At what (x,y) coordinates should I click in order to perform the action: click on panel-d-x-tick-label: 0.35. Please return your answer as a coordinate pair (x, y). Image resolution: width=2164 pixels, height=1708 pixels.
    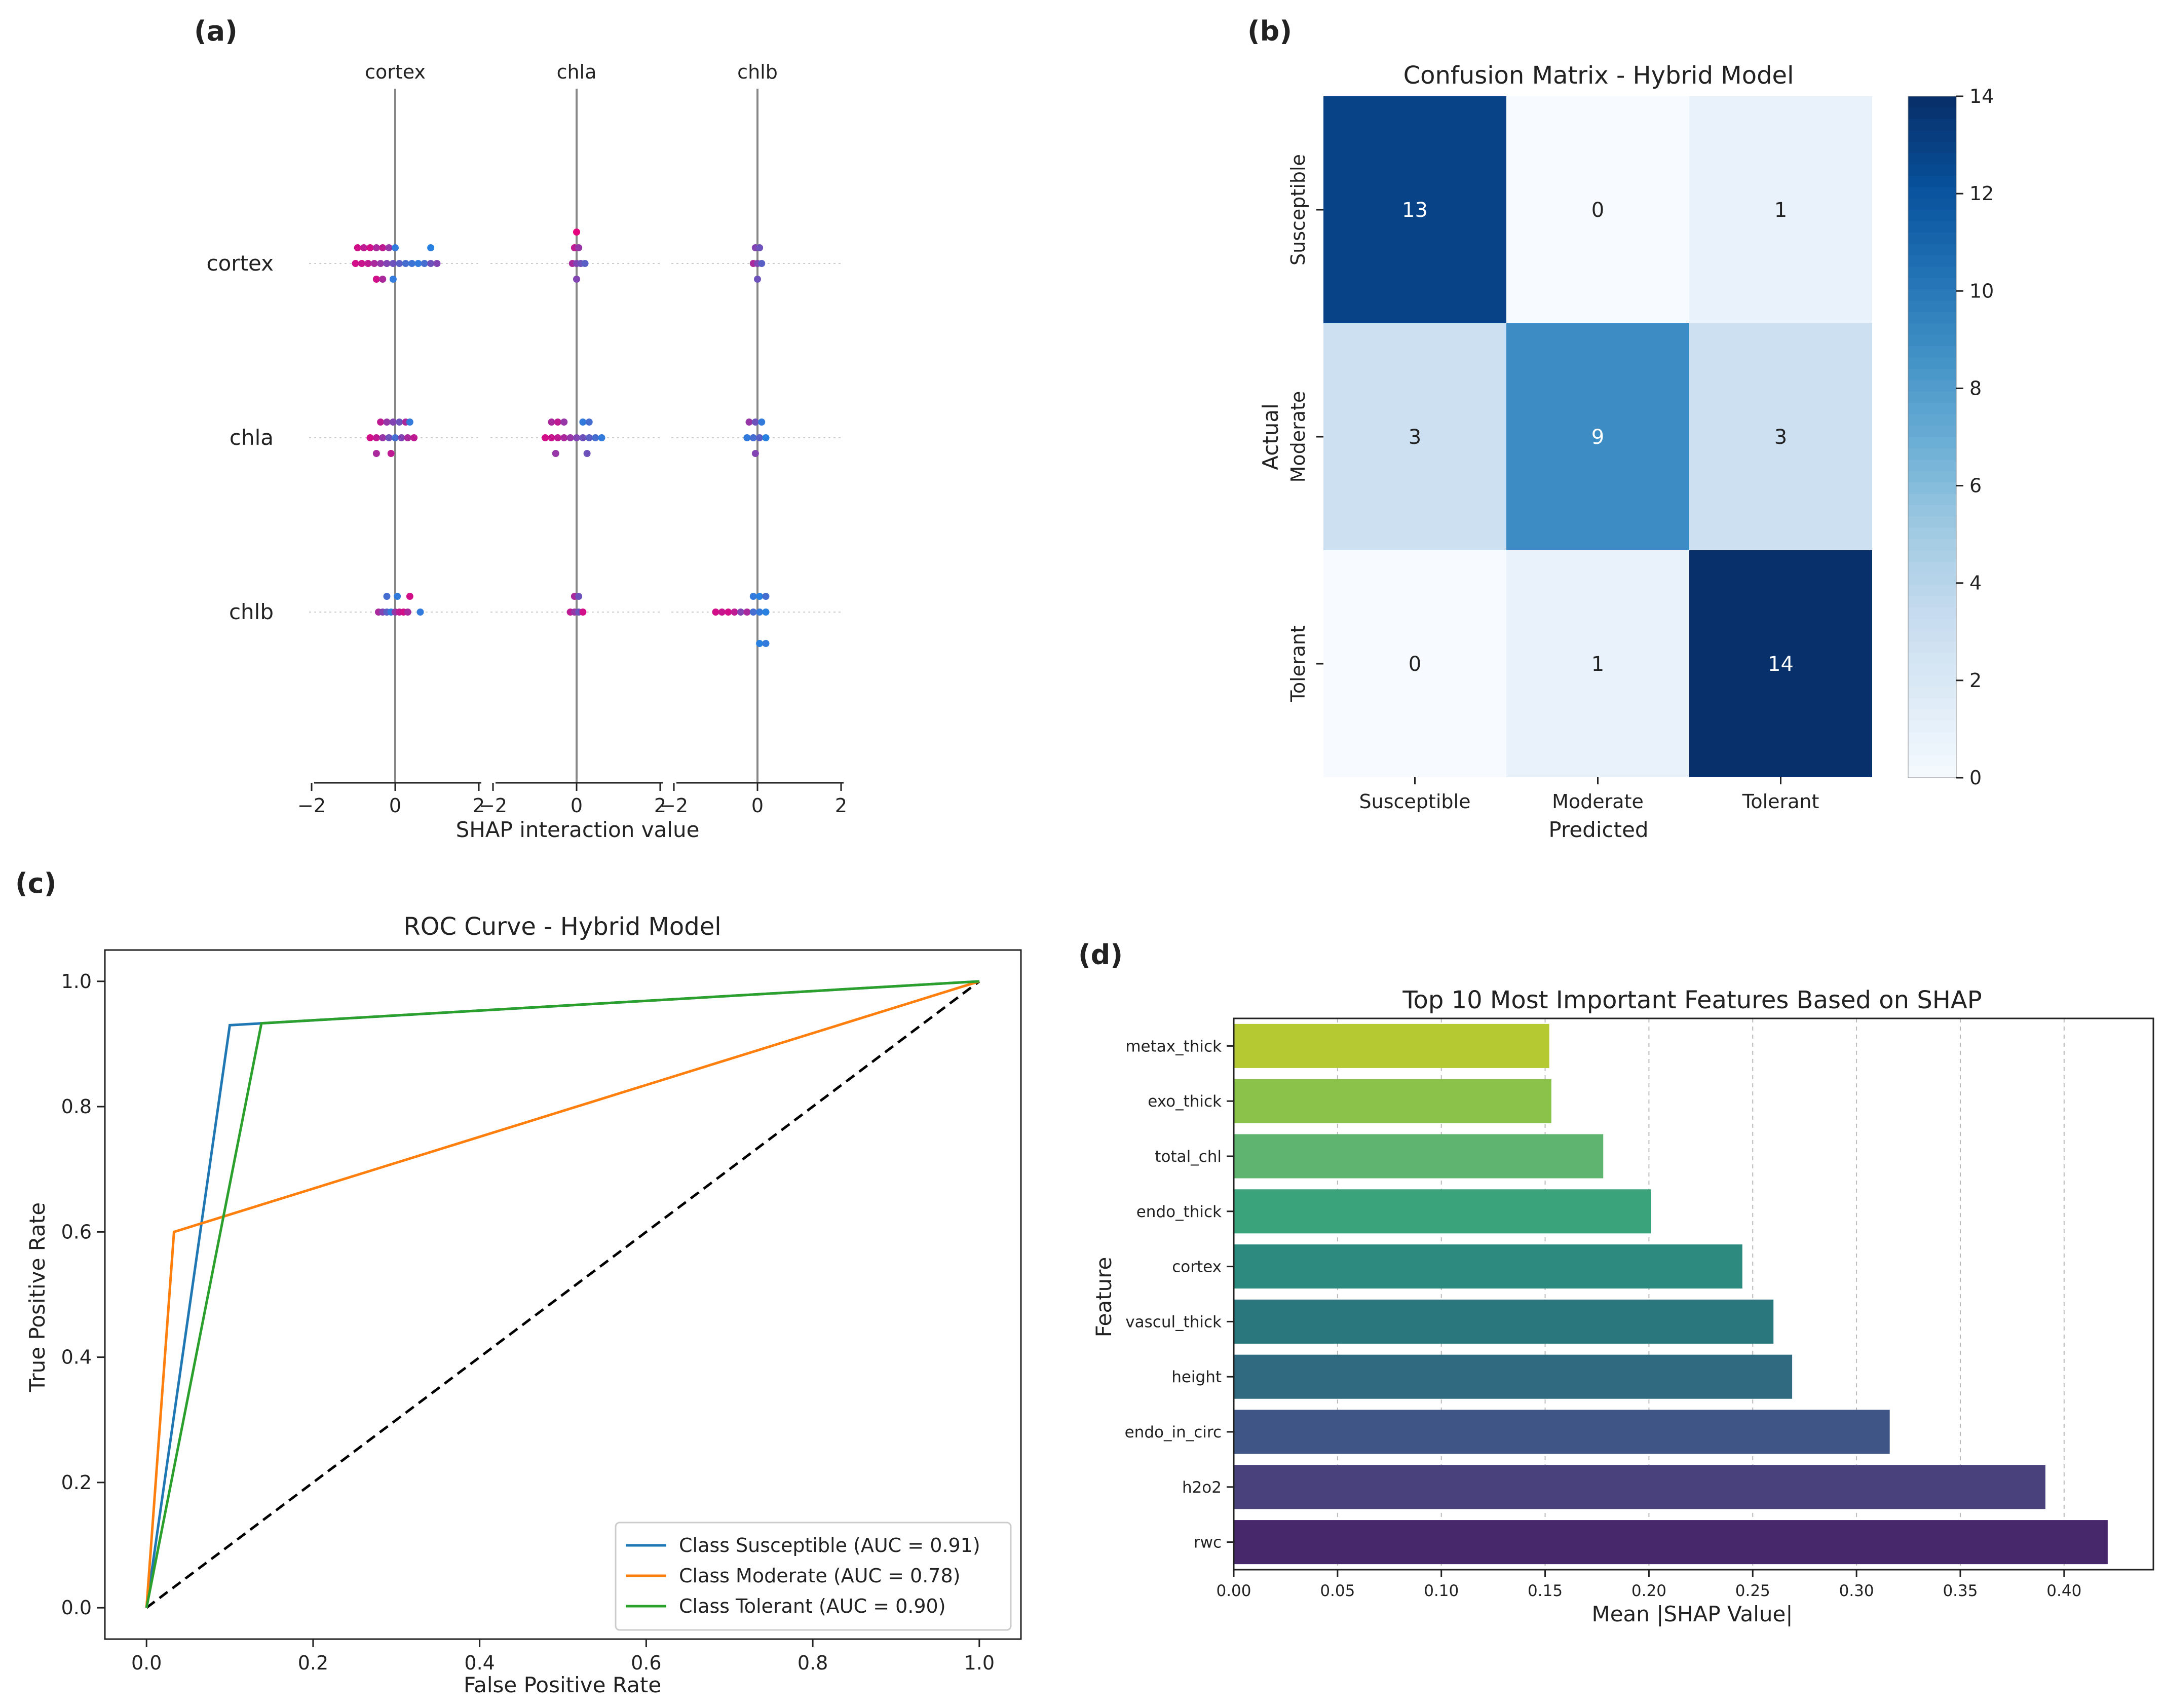
    Looking at the image, I should click on (1960, 1591).